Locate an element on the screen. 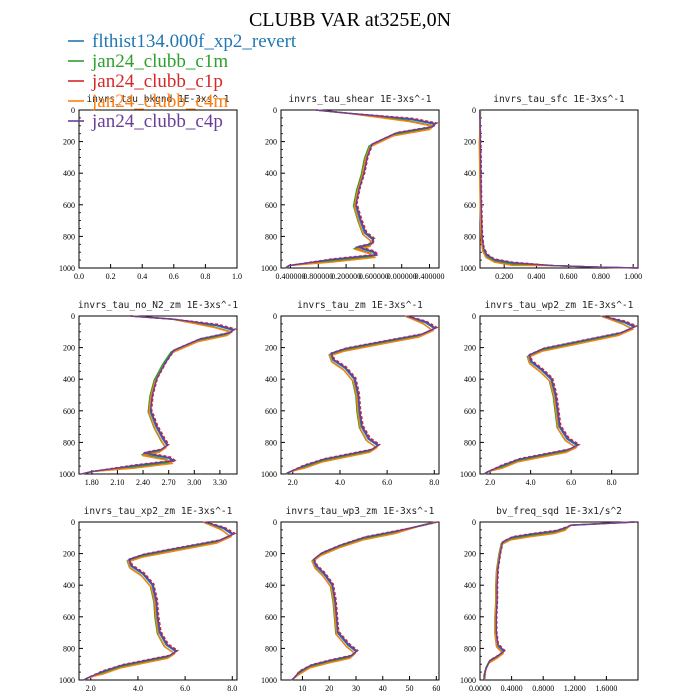 The width and height of the screenshot is (700, 700). x-tick-label: 0.4 is located at coordinates (142, 276).